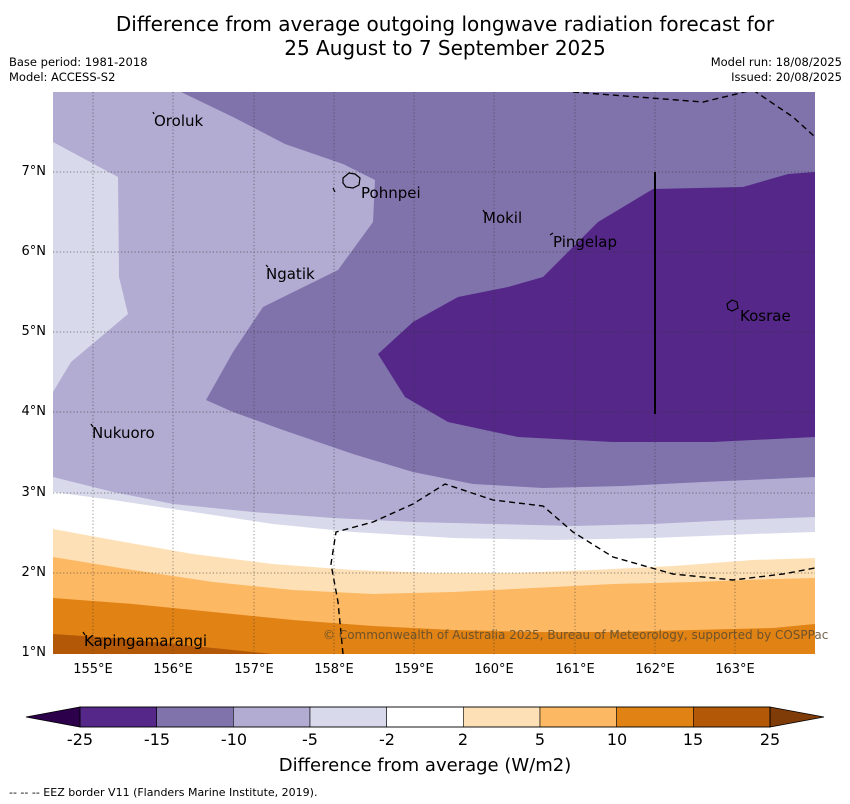  I want to click on place-pohnpei: Pohnpei, so click(391, 193).